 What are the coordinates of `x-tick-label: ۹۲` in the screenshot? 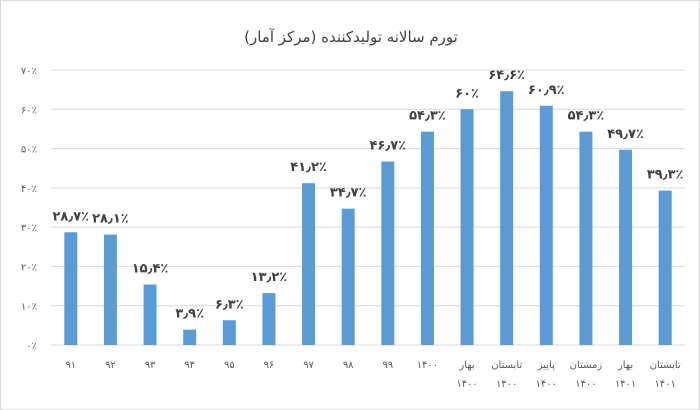 It's located at (110, 365).